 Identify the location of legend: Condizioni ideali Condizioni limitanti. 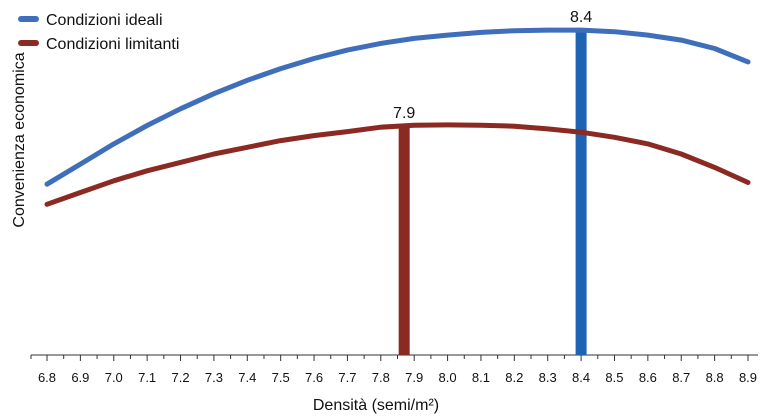
(98, 32).